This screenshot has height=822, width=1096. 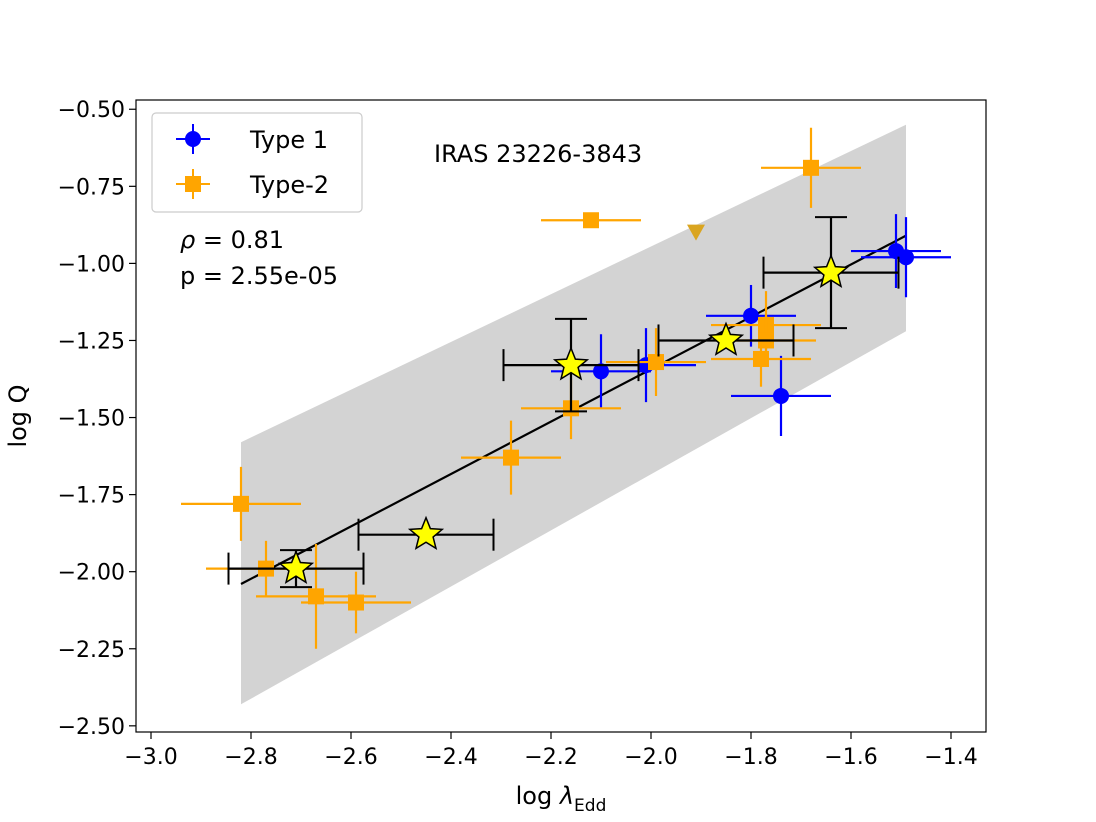 I want to click on chart-title: IRAS 23226-3843, so click(x=538, y=154).